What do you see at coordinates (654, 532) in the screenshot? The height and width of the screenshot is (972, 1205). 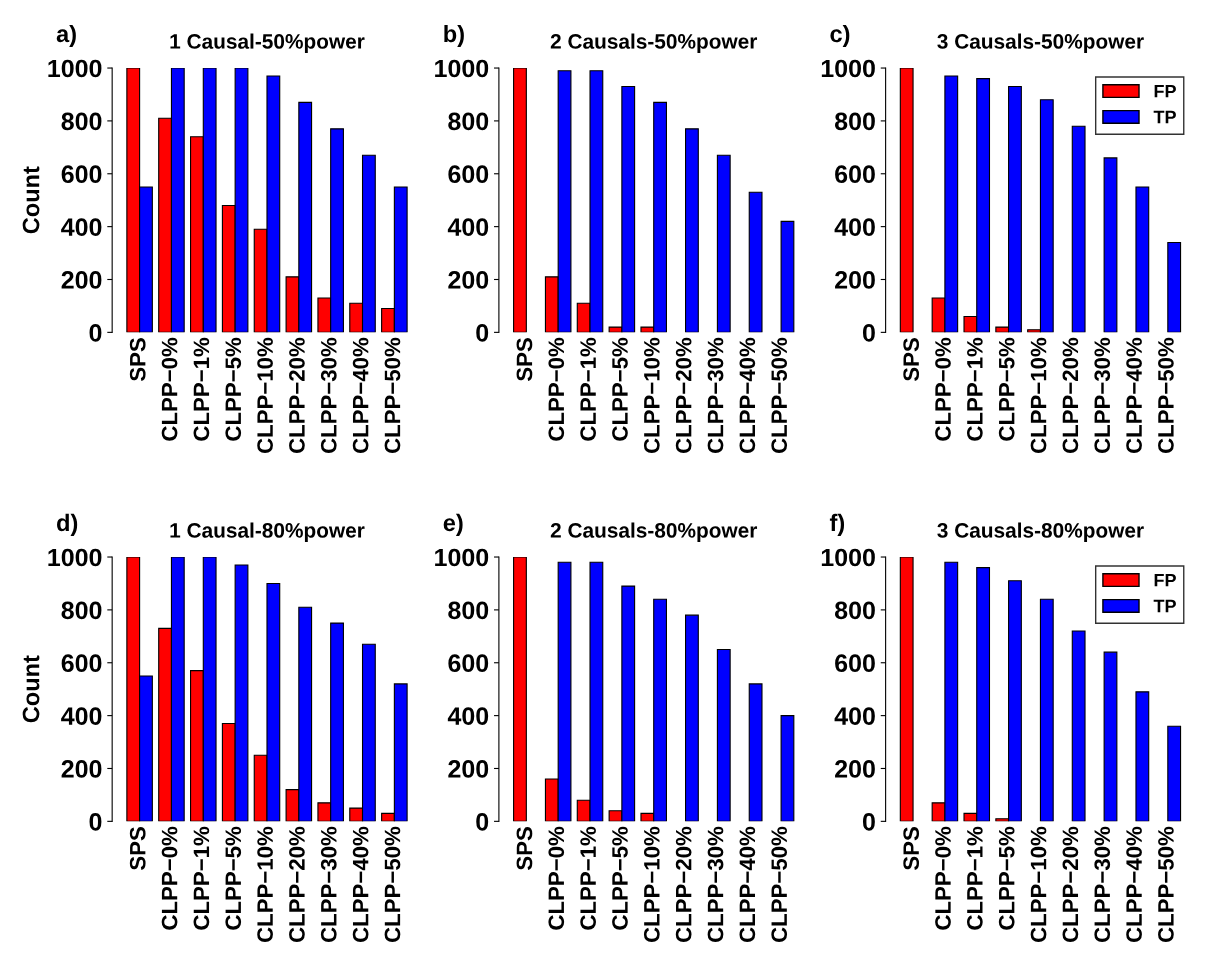 I see `chart-title: 2 Causals-80%power` at bounding box center [654, 532].